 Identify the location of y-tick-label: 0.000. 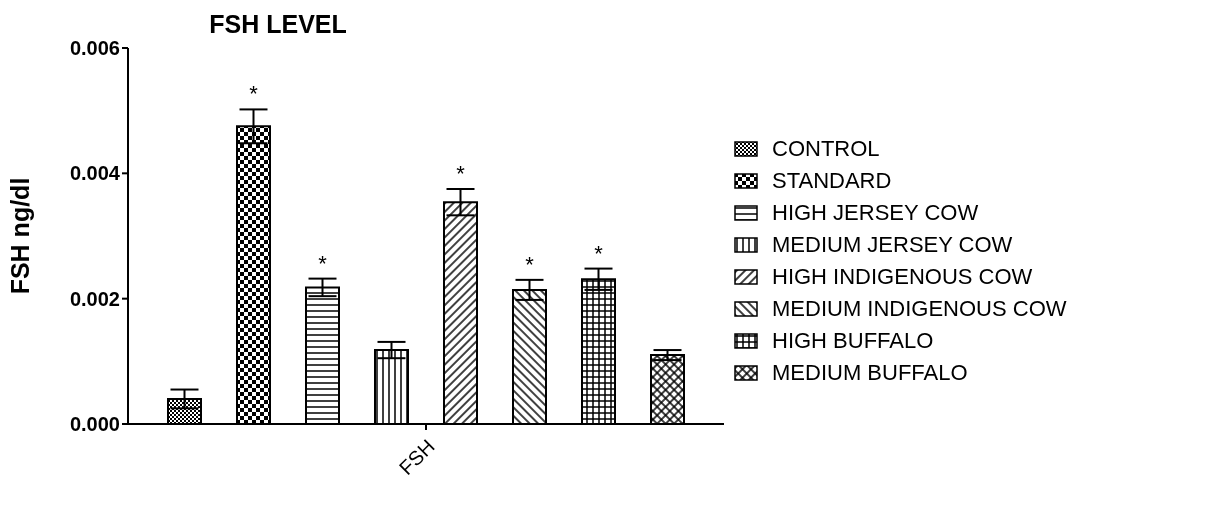
(94, 424).